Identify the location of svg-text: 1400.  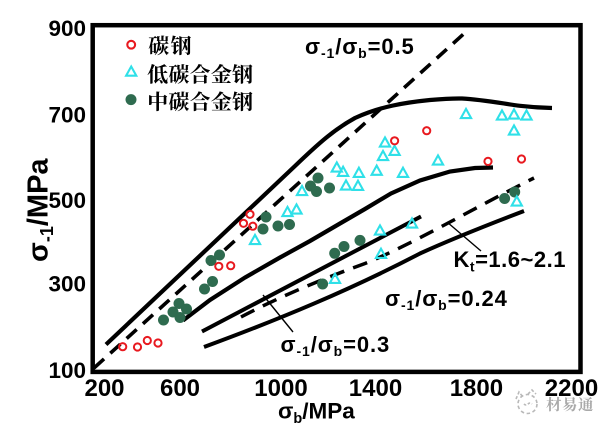
(375, 388).